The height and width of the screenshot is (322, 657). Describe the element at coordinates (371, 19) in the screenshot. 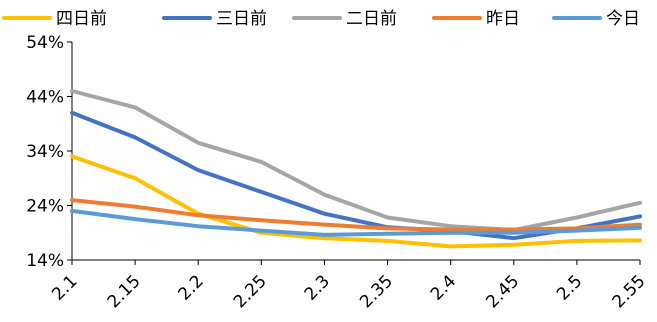

I see `legend-label-2: 二日前` at that location.